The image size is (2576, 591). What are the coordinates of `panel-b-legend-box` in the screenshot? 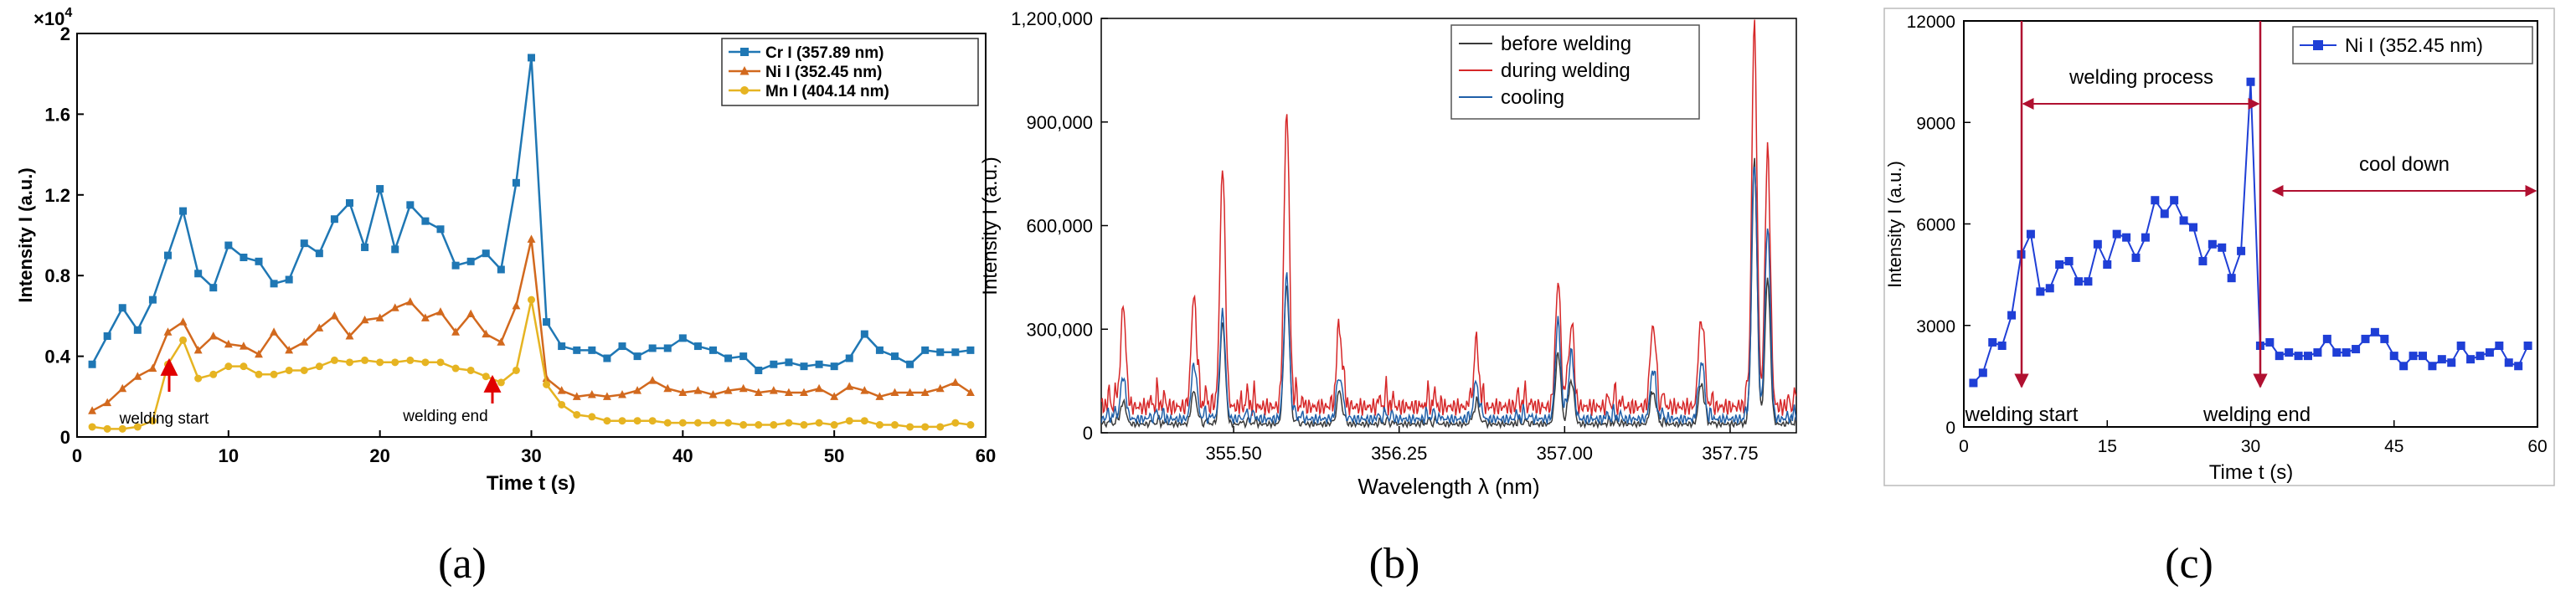 It's located at (1575, 72).